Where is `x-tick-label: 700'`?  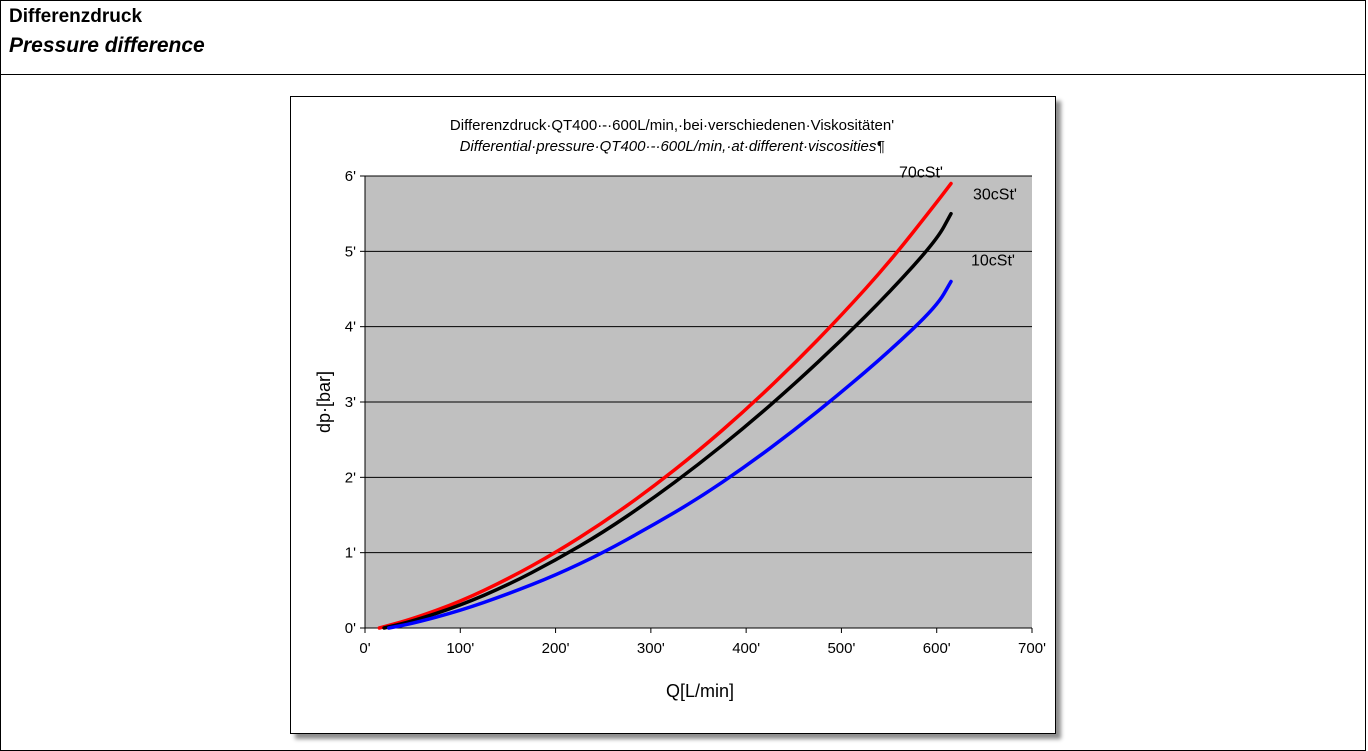 x-tick-label: 700' is located at coordinates (1032, 648).